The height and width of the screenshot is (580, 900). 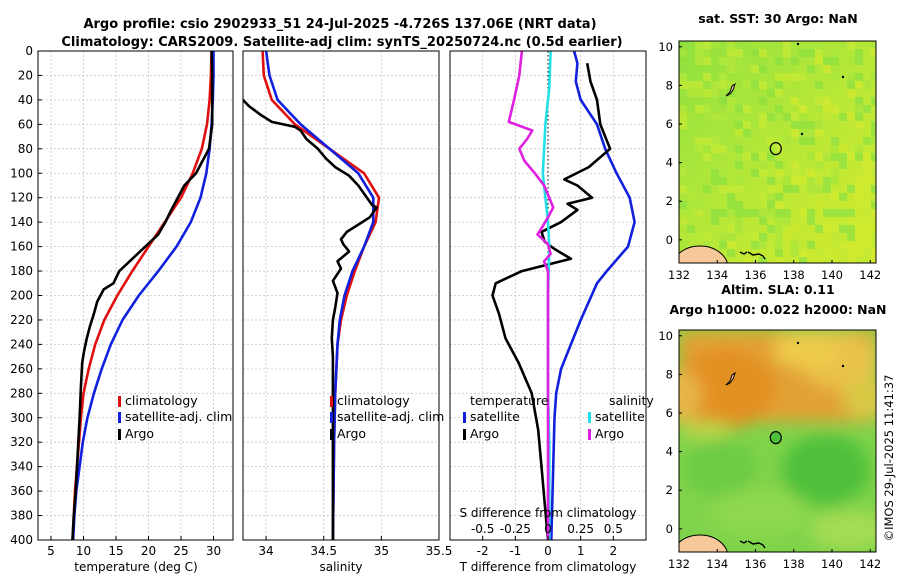 I want to click on map-y-tick-label: 10, so click(x=665, y=336).